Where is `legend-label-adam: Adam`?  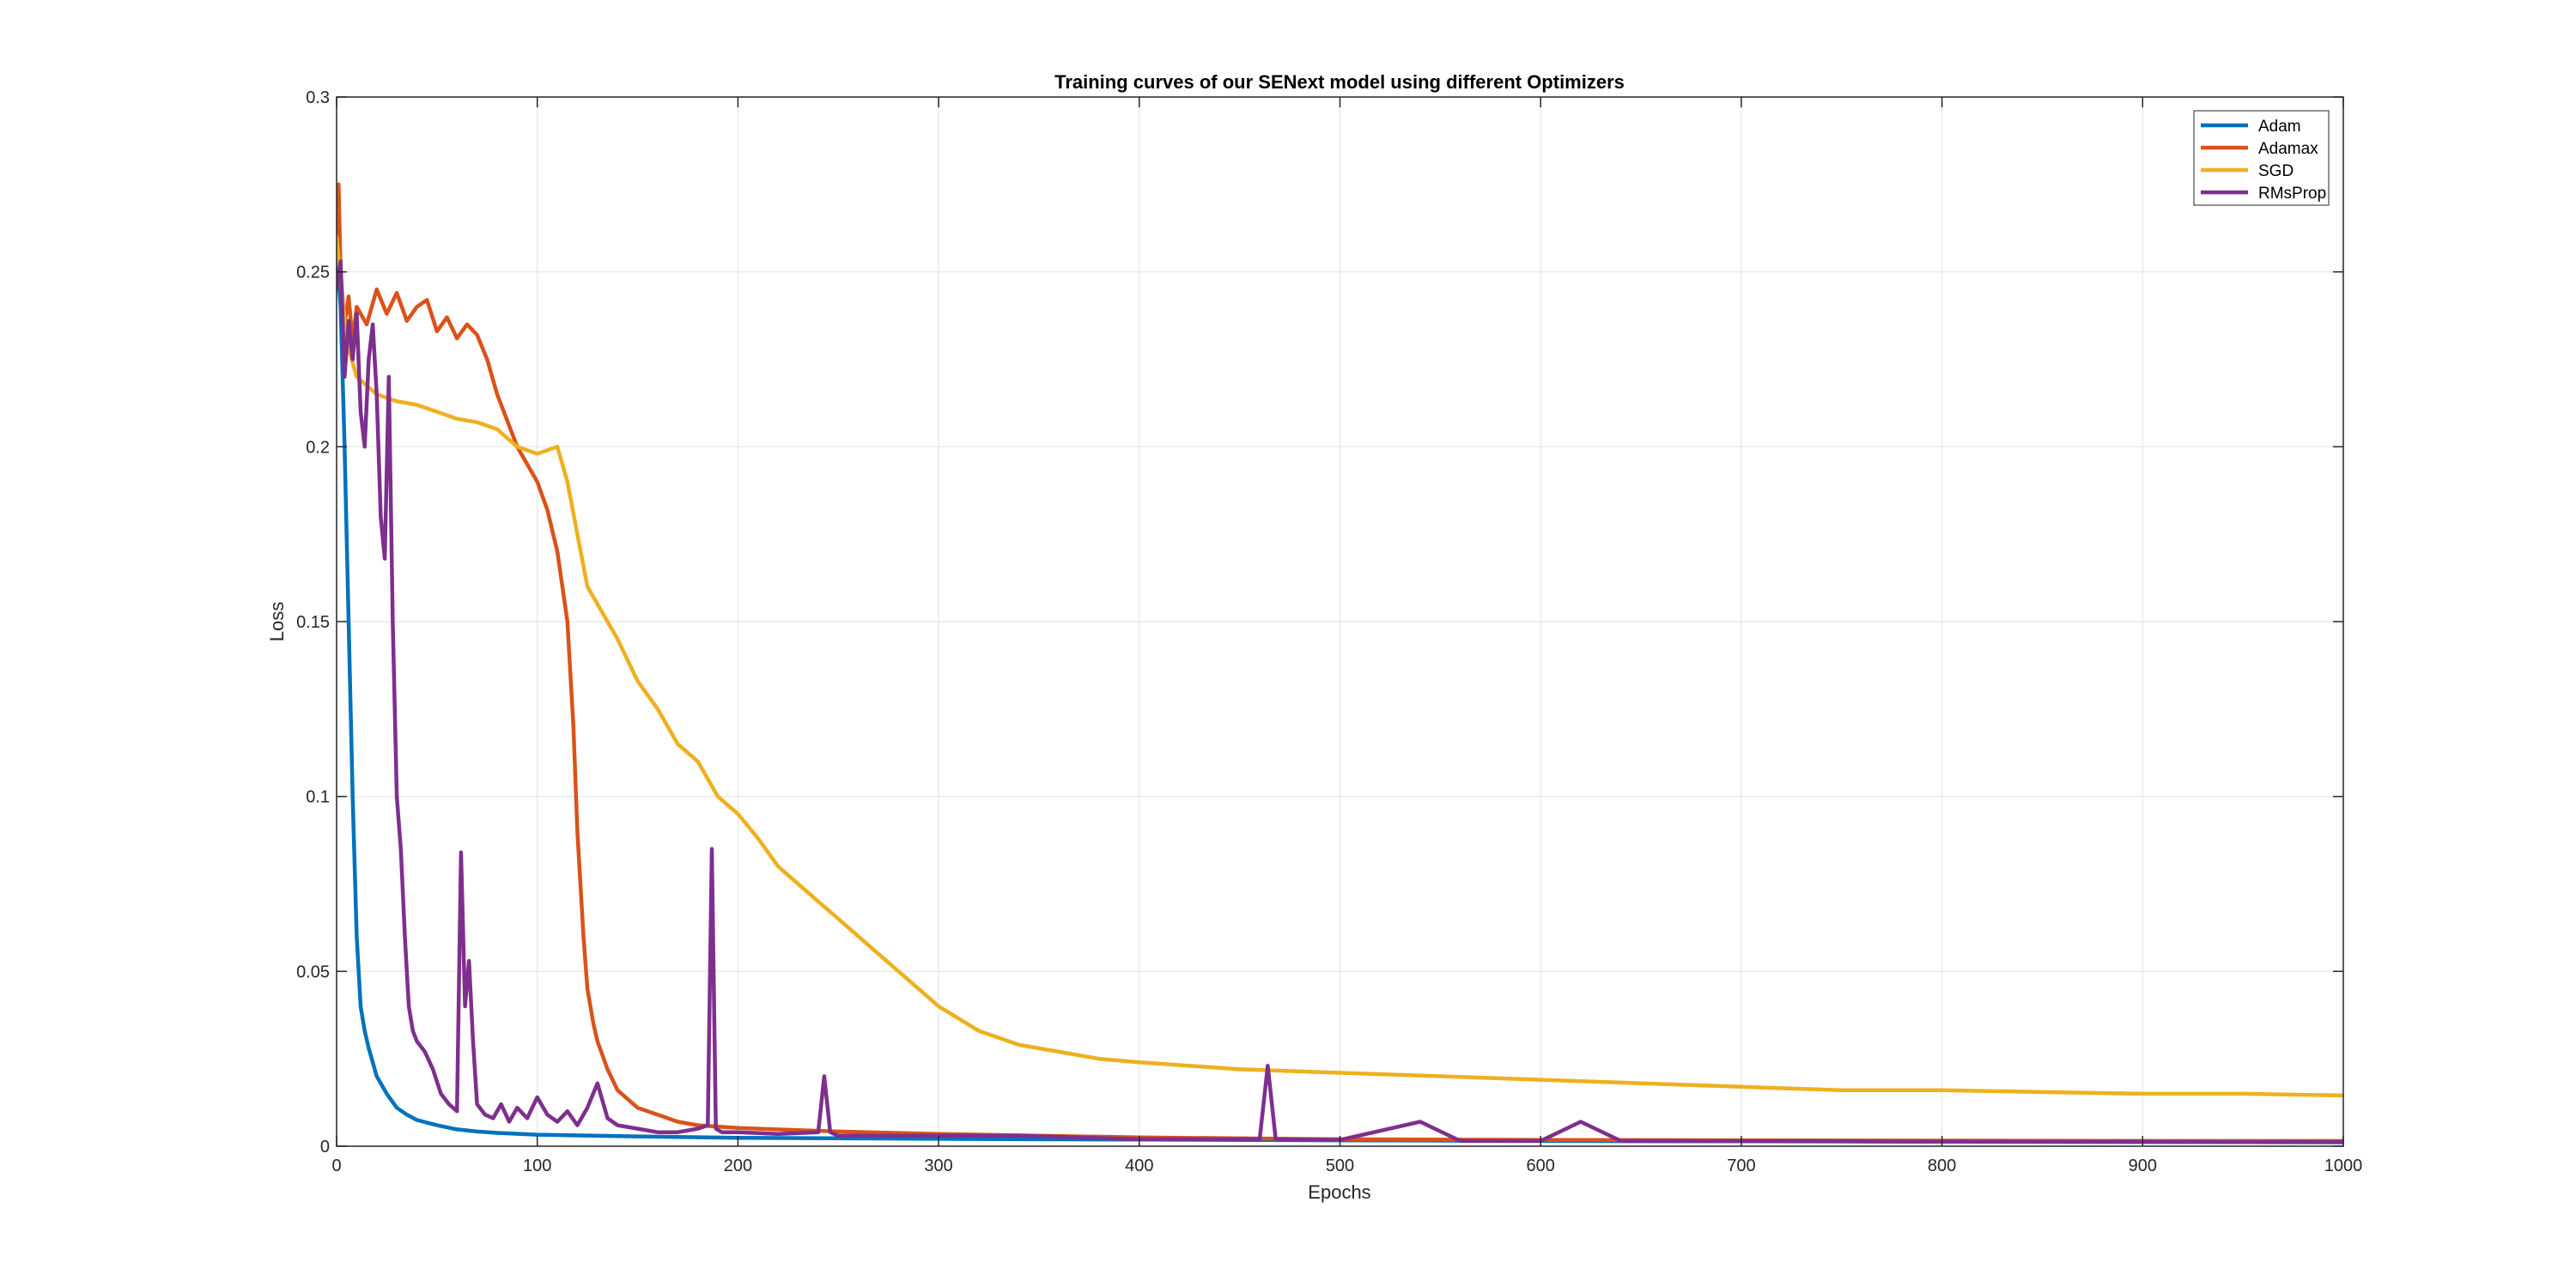
legend-label-adam: Adam is located at coordinates (2280, 127).